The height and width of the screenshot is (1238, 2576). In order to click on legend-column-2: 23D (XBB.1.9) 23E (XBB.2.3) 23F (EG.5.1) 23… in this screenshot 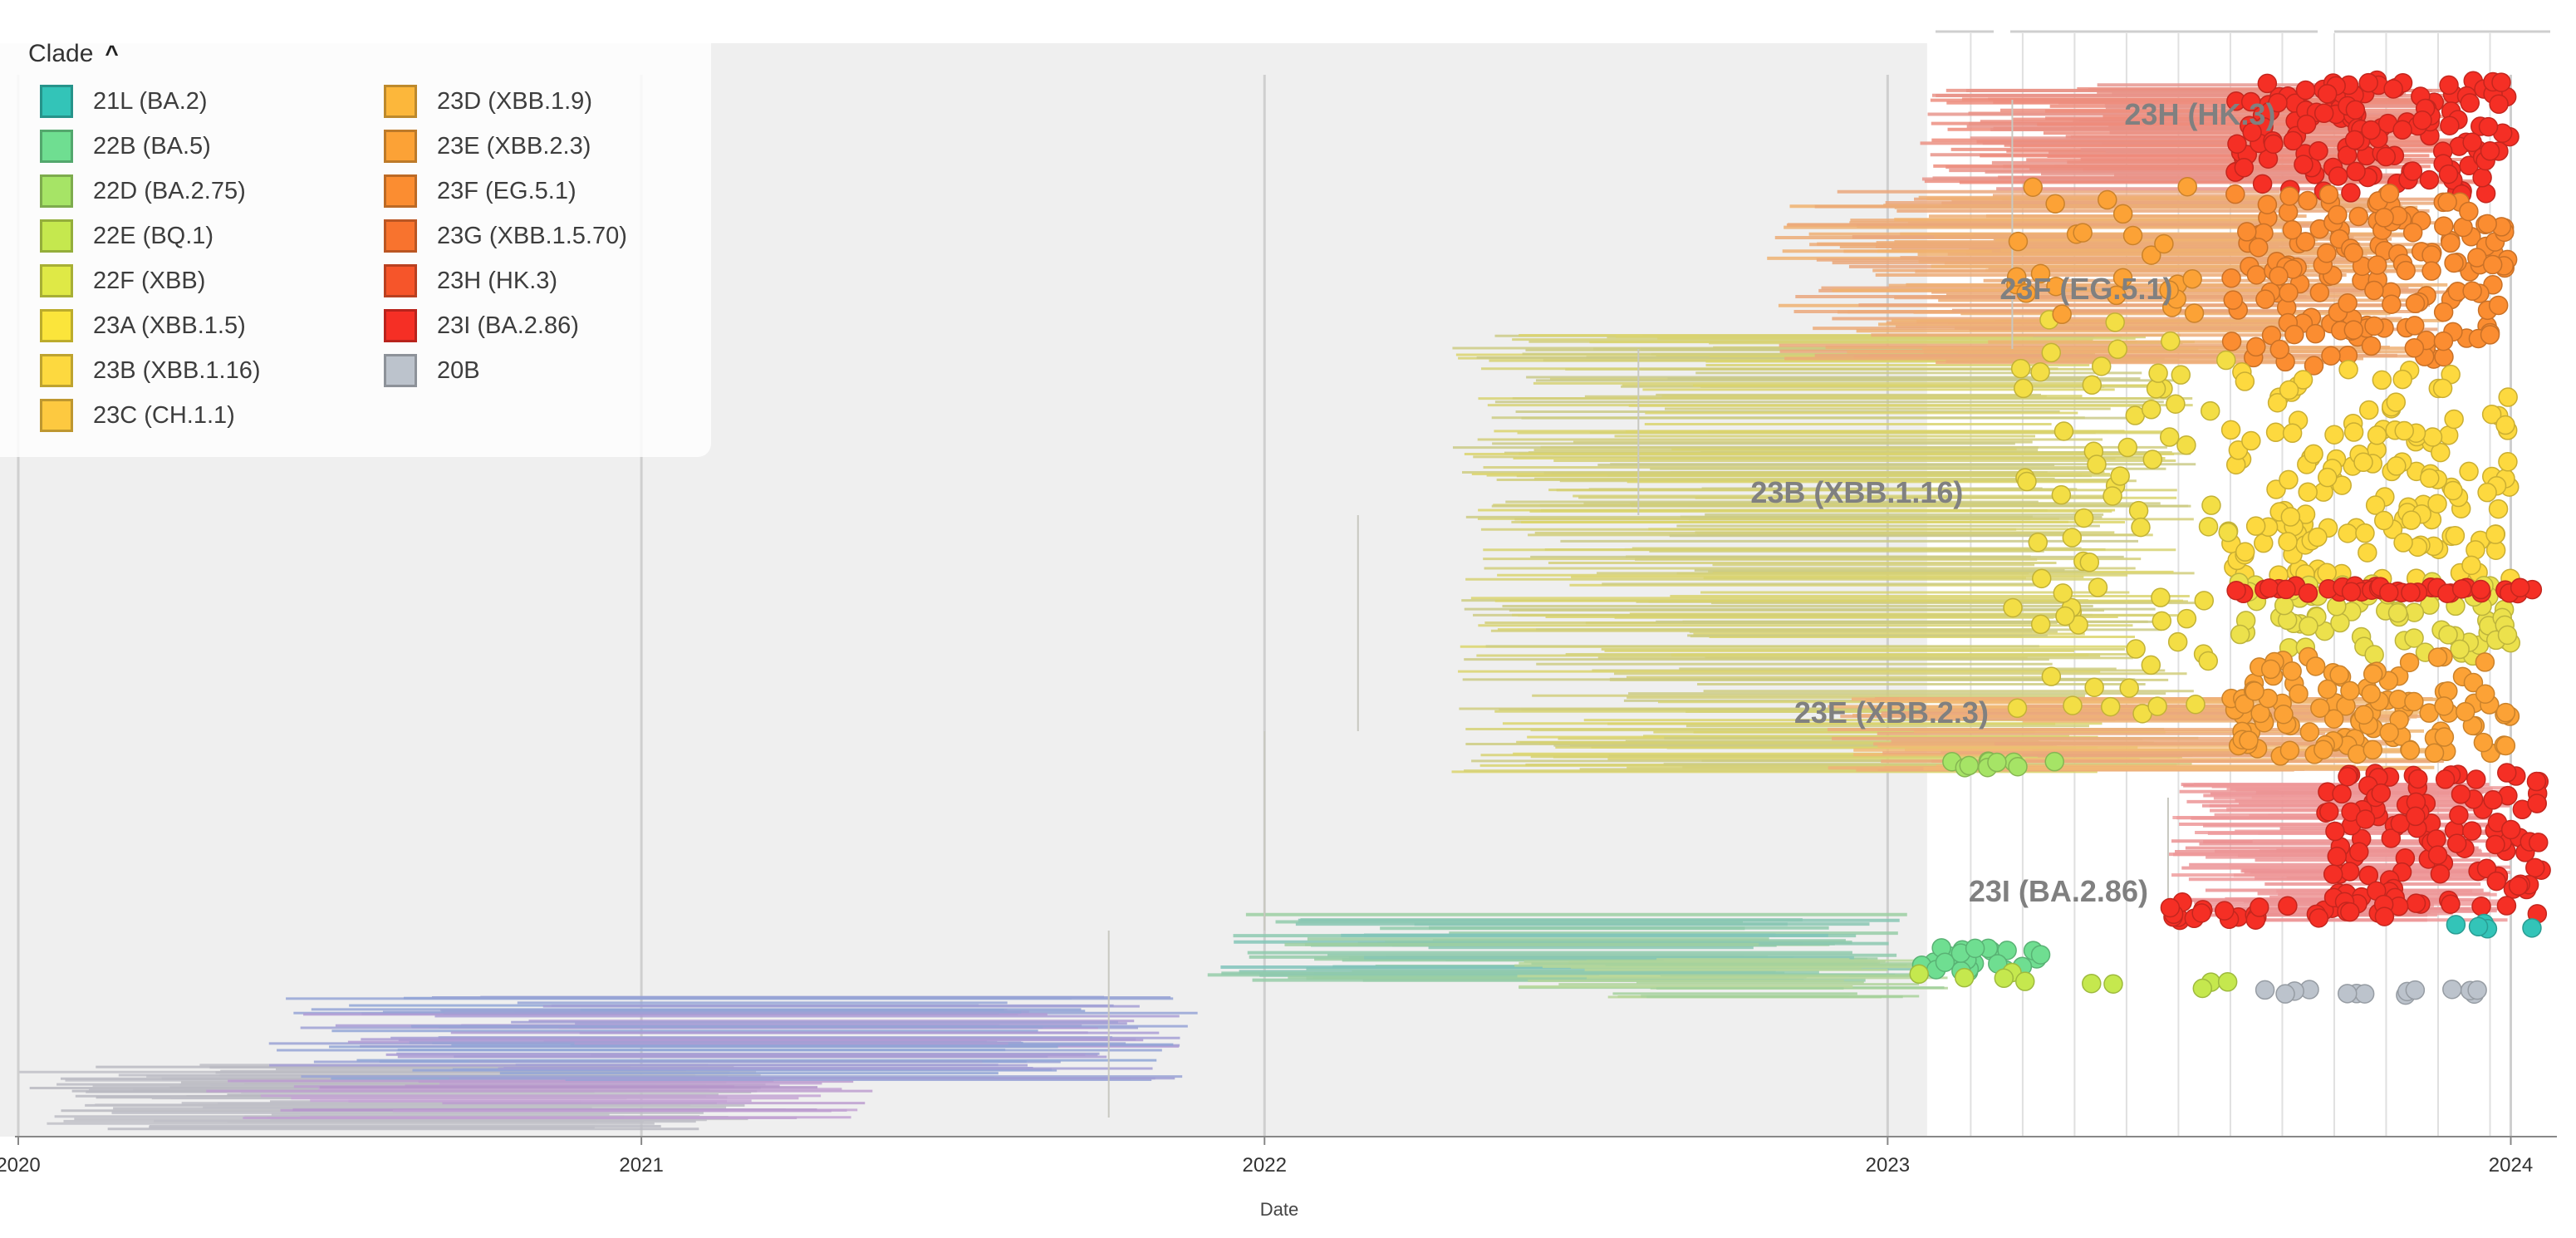, I will do `click(505, 236)`.